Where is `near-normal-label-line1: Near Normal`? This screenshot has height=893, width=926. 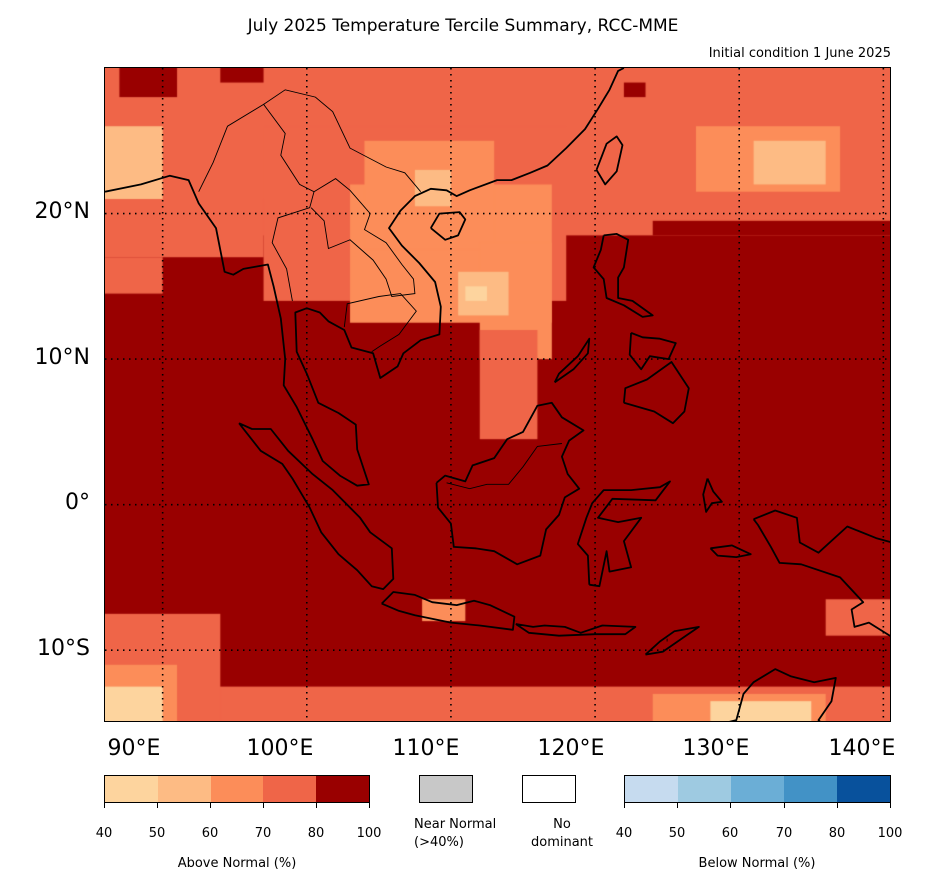
near-normal-label-line1: Near Normal is located at coordinates (455, 824).